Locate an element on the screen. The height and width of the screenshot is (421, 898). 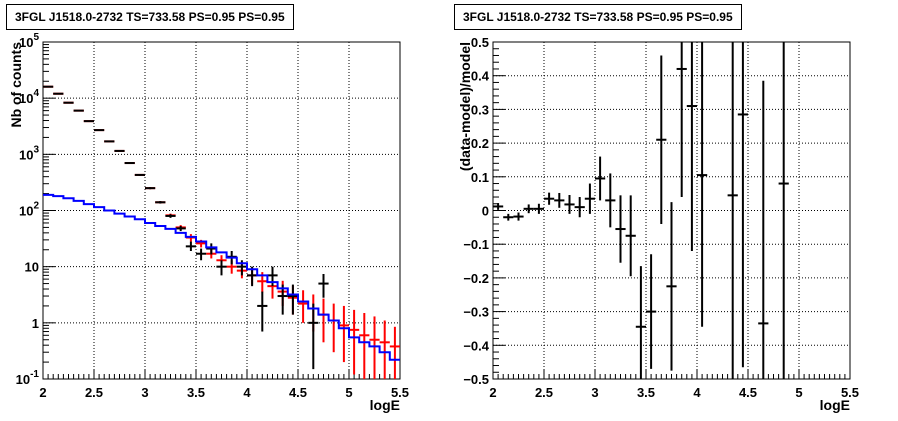
y-tick-label: 0.5 is located at coordinates (480, 42).